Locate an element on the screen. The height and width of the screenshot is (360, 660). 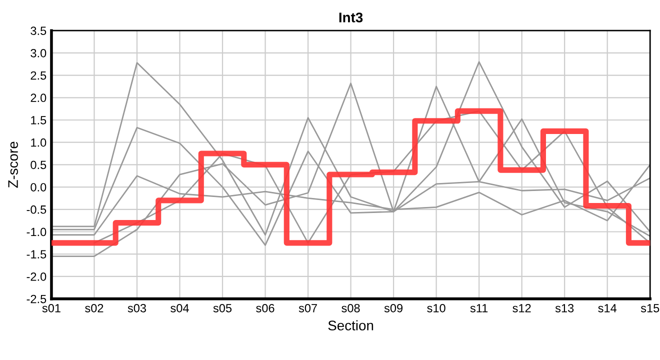
y-tick-label: 3.0 is located at coordinates (38, 53).